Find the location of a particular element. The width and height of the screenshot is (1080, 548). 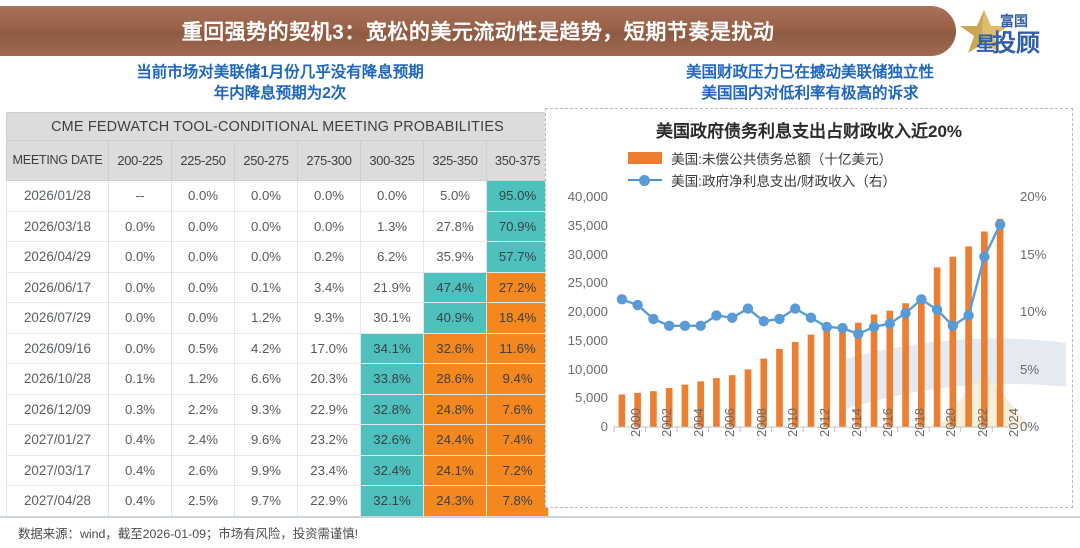

cell-probability: 34.1% is located at coordinates (392, 348).